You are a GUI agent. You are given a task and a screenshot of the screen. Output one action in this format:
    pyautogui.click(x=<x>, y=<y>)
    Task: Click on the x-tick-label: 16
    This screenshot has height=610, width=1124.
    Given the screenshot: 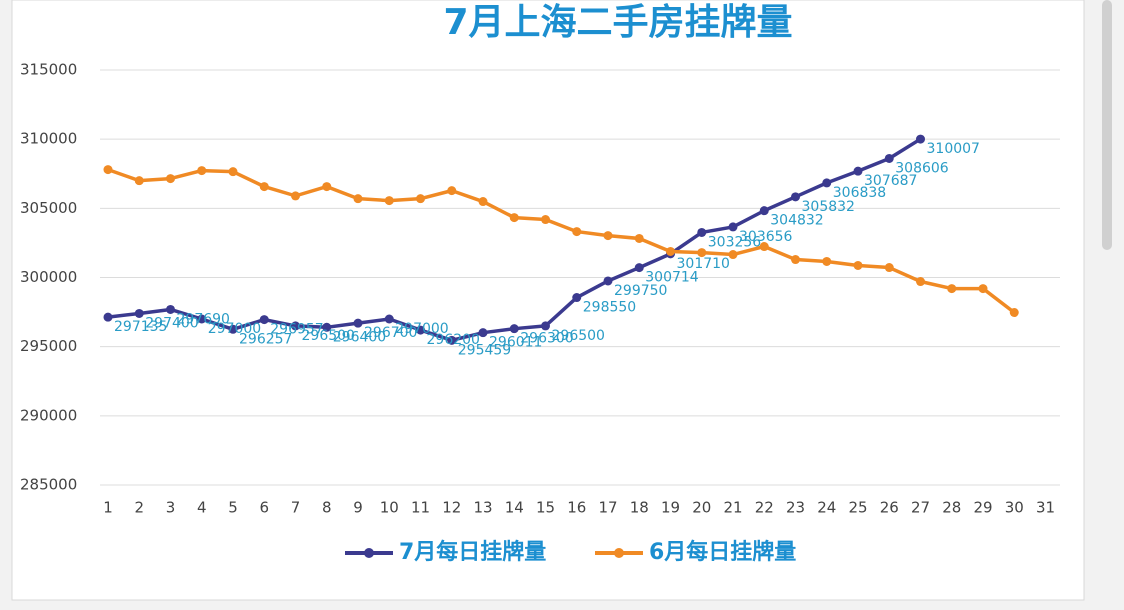 What is the action you would take?
    pyautogui.click(x=576, y=508)
    